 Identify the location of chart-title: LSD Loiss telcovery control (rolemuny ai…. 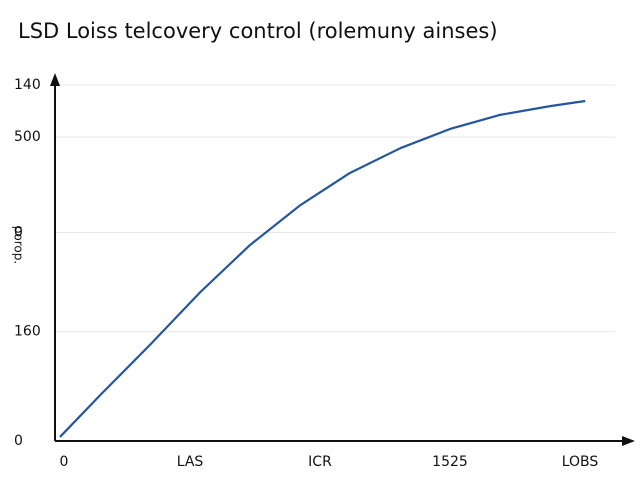
(258, 31).